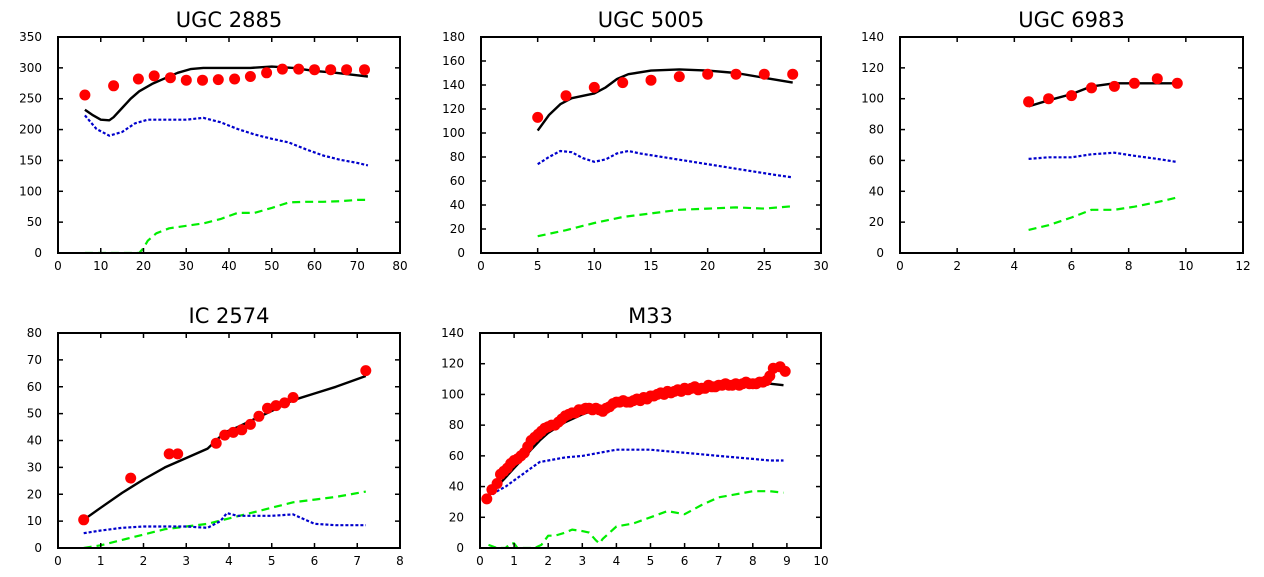 The height and width of the screenshot is (577, 1264). I want to click on x-tick-label: 40, so click(228, 266).